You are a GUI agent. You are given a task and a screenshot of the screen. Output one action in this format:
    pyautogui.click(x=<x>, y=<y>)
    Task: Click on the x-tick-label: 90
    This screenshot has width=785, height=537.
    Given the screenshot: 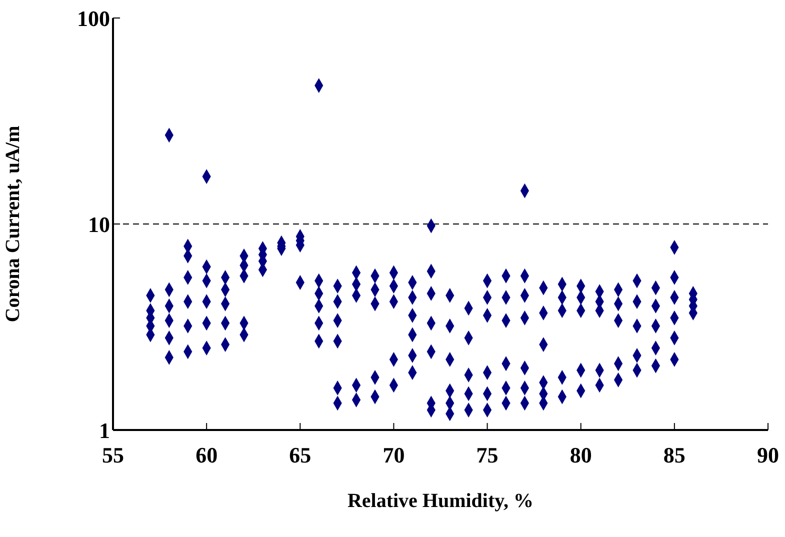 What is the action you would take?
    pyautogui.click(x=768, y=455)
    